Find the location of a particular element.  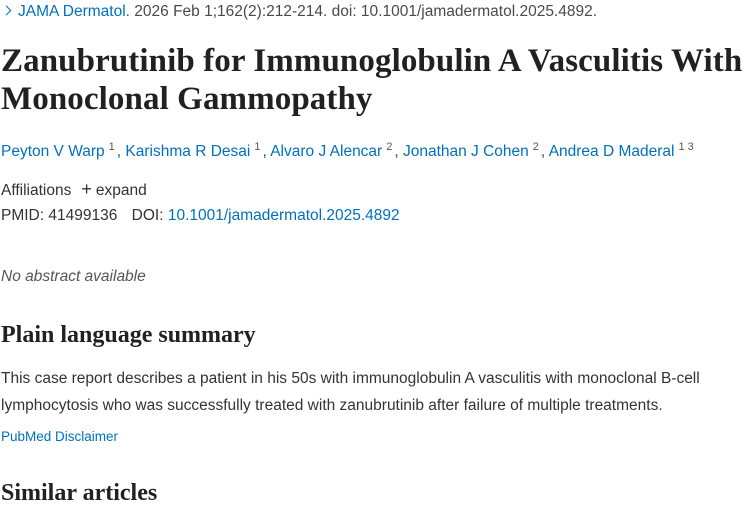

author-link: Alvaro J Alencar is located at coordinates (326, 151).